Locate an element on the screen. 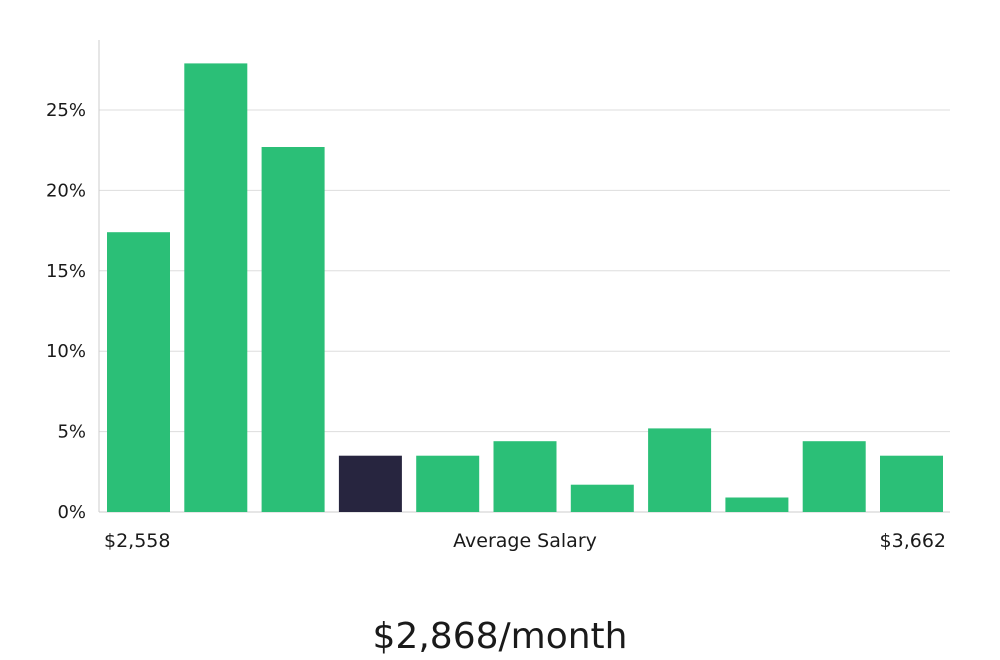 The image size is (1000, 660). y-tick-label-20: 20% is located at coordinates (66, 190).